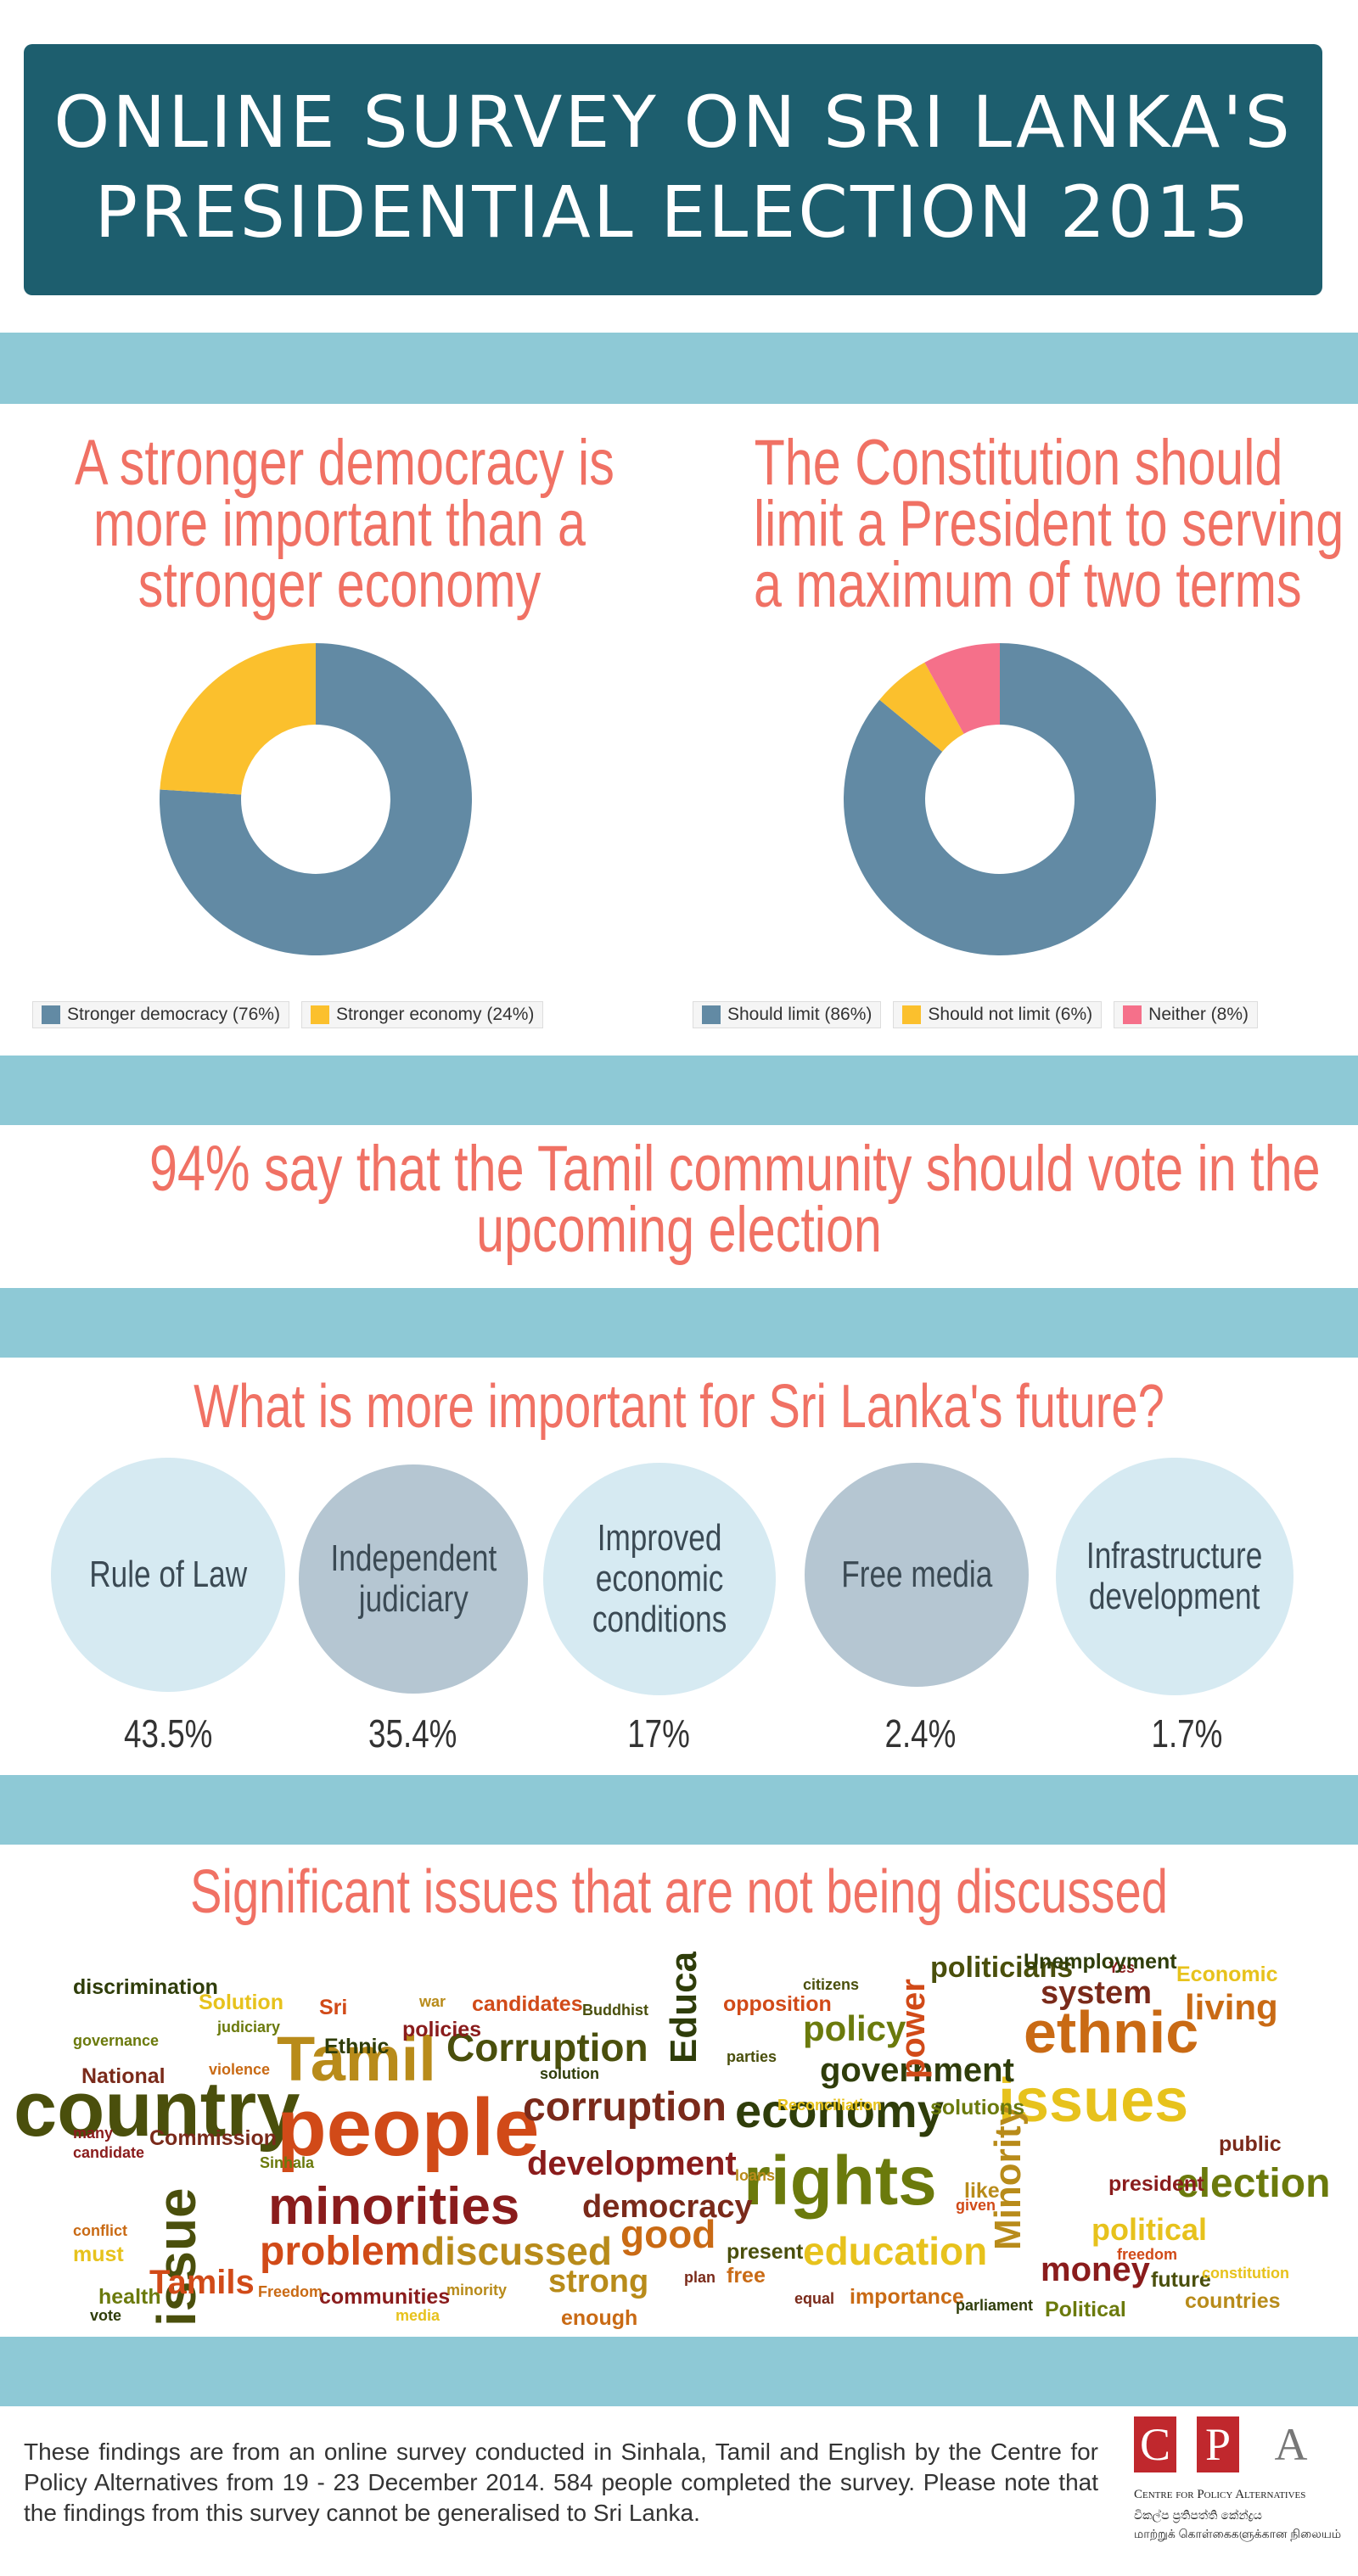  Describe the element at coordinates (683, 2008) in the screenshot. I see `word-cloud-term: Education` at that location.